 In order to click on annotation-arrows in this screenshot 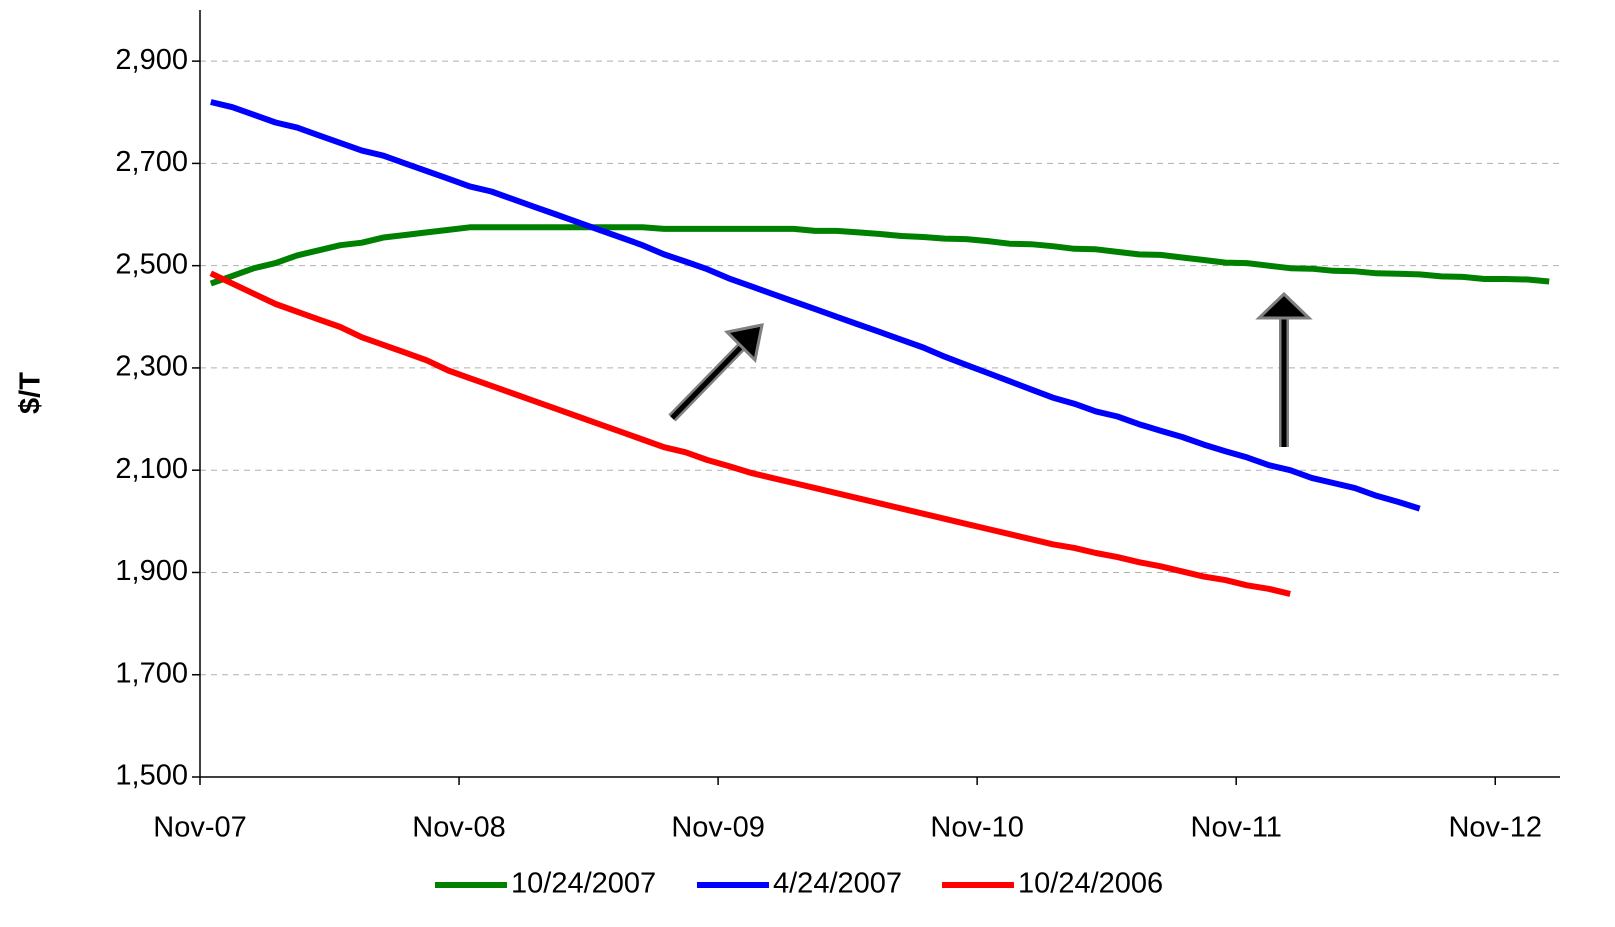, I will do `click(990, 369)`.